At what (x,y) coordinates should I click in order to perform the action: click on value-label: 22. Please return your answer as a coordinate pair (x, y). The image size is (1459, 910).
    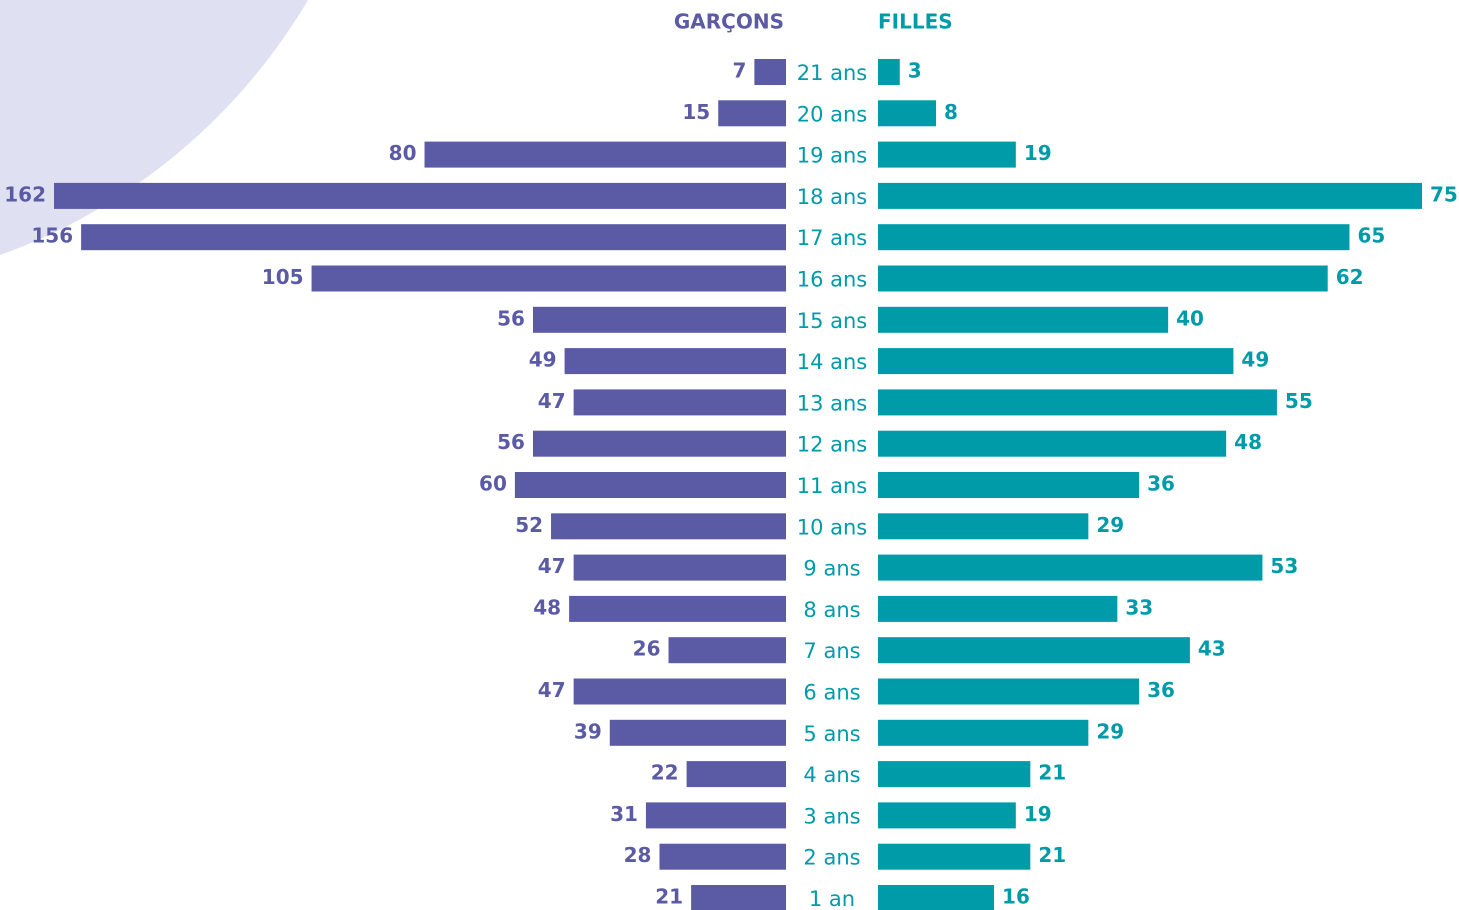
    Looking at the image, I should click on (665, 773).